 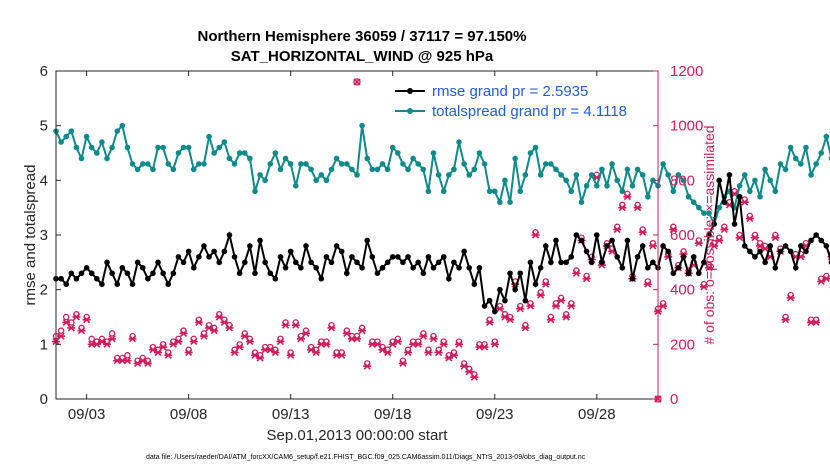 I want to click on x-tick-label: 09/18, so click(x=393, y=414).